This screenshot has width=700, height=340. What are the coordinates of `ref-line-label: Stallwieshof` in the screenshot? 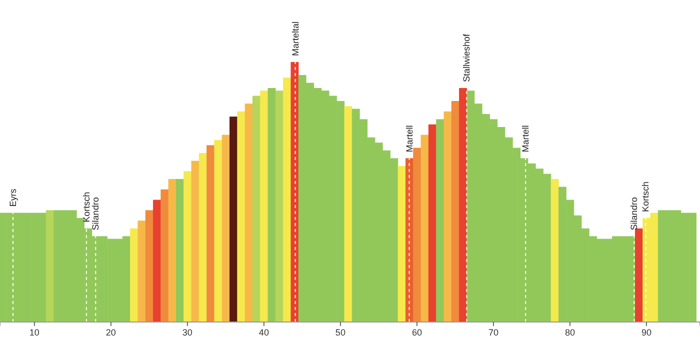 It's located at (467, 57).